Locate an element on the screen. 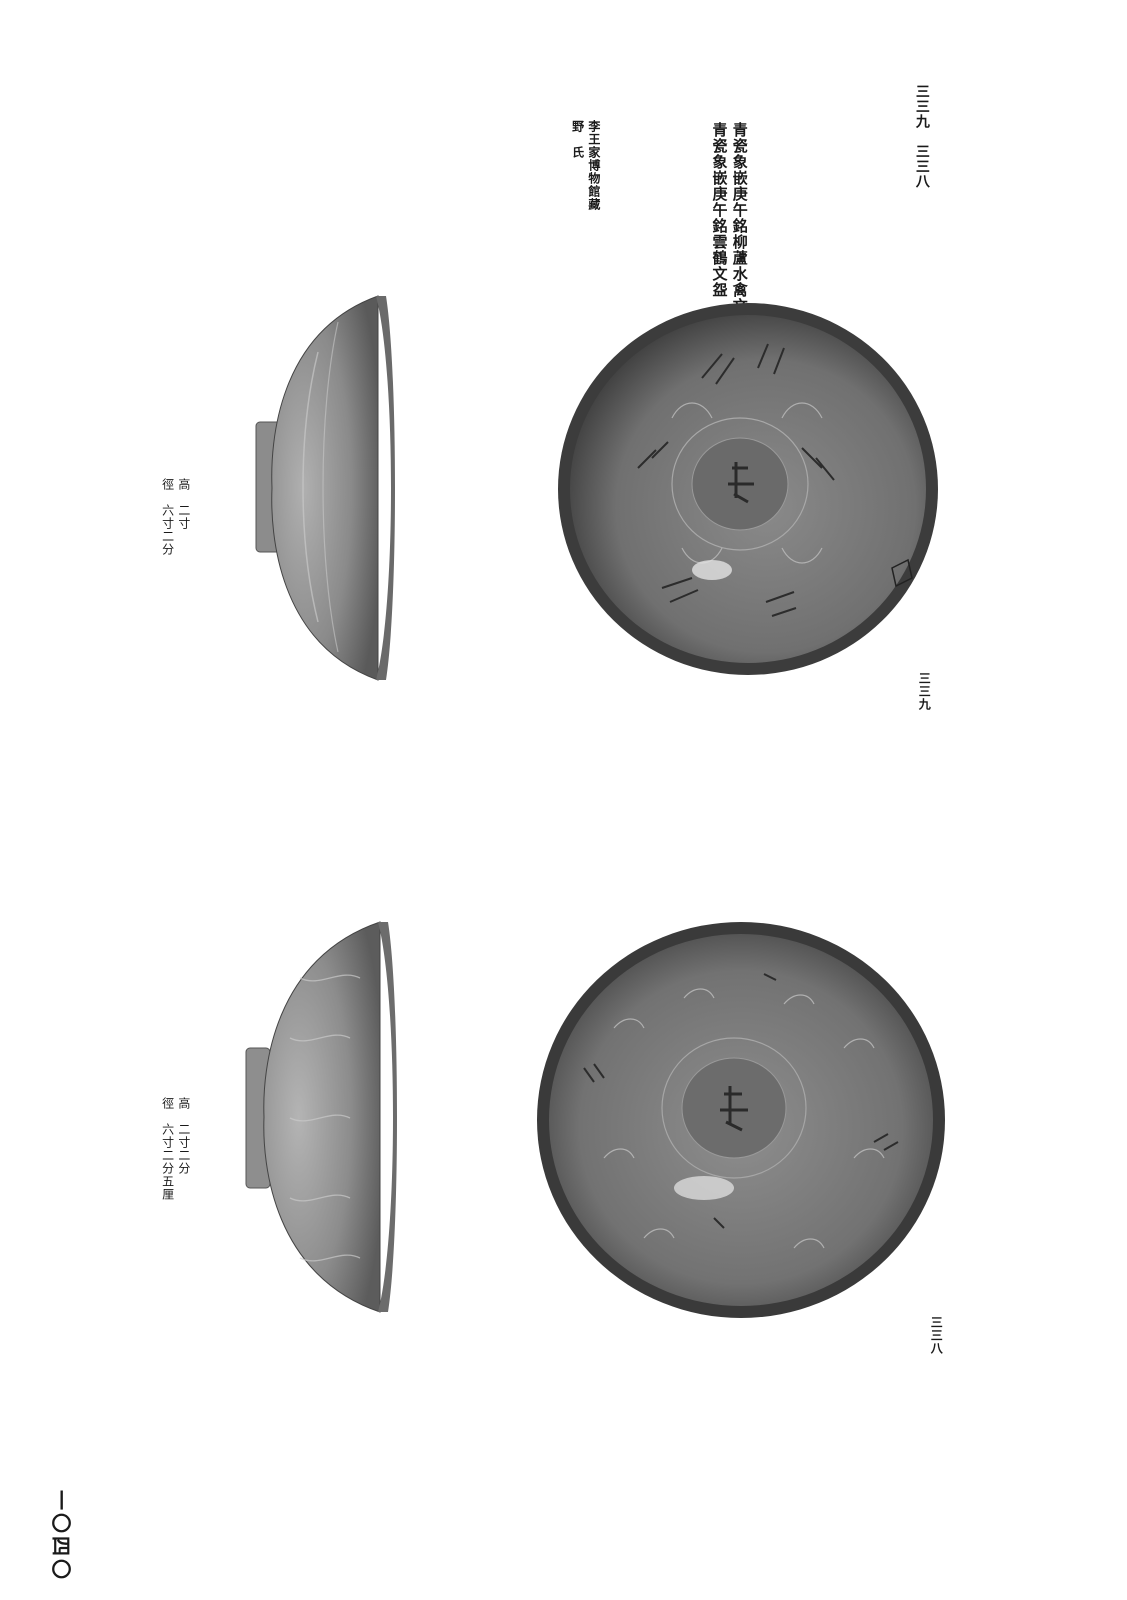  plate-label-338: 三三八 is located at coordinates (936, 1335).